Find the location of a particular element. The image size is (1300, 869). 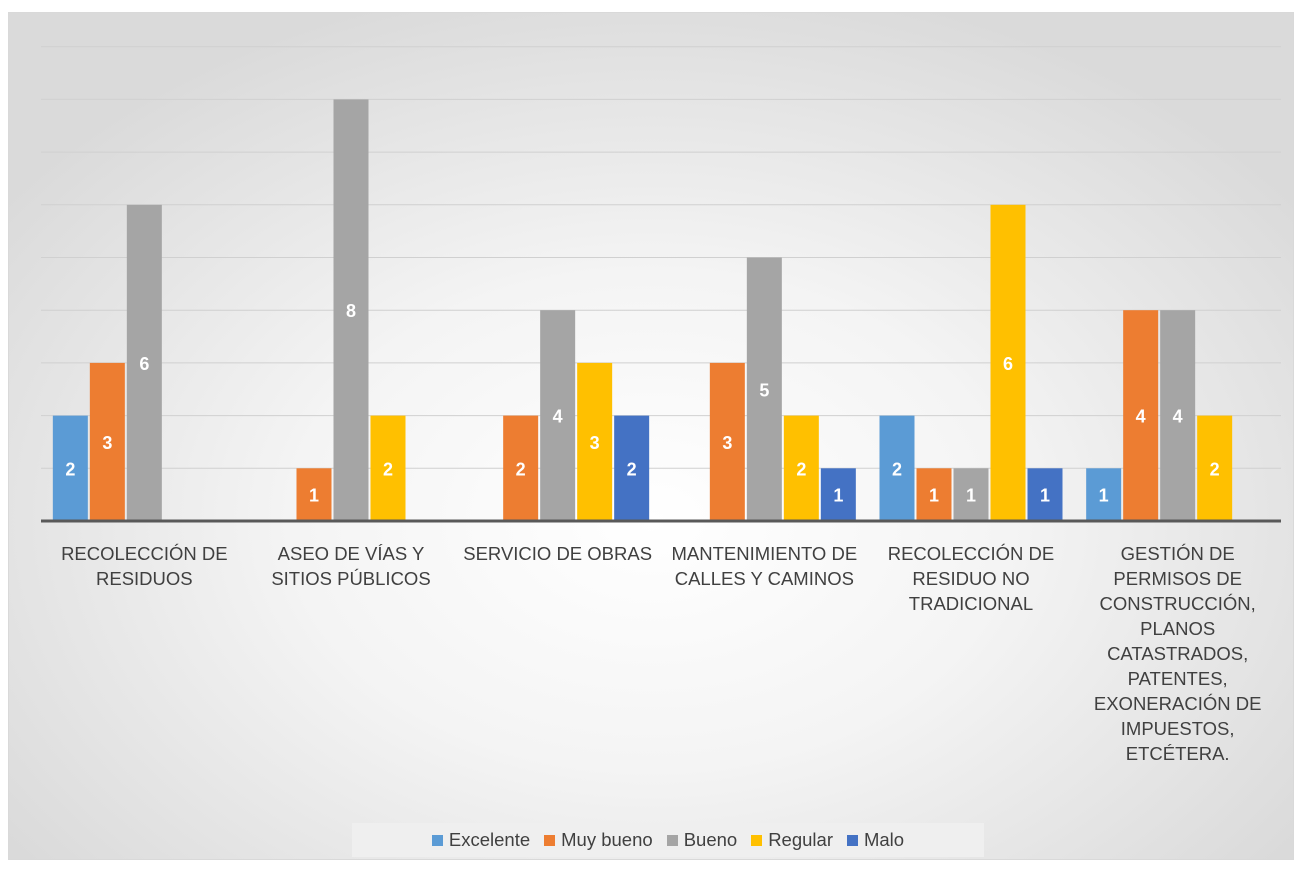

data-label: 8 is located at coordinates (351, 311).